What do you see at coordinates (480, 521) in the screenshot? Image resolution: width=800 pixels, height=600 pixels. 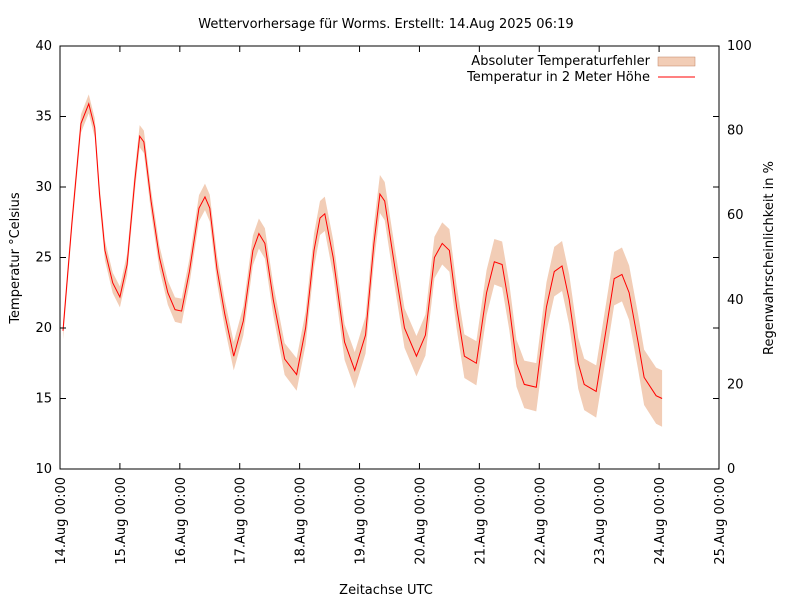 I see `x-tick-label: 21.Aug 00:00` at bounding box center [480, 521].